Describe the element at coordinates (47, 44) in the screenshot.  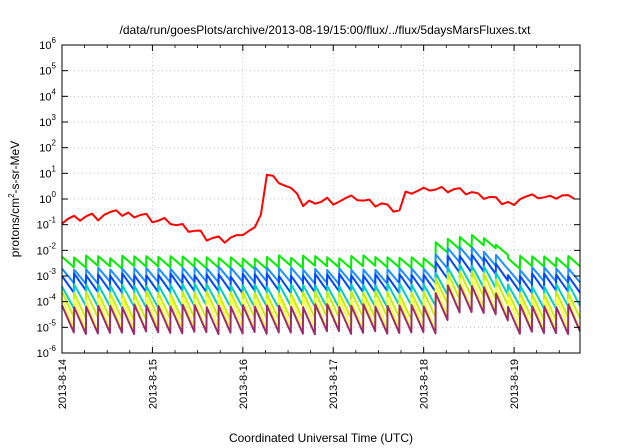
I see `y-tick-label: 10⁶` at that location.